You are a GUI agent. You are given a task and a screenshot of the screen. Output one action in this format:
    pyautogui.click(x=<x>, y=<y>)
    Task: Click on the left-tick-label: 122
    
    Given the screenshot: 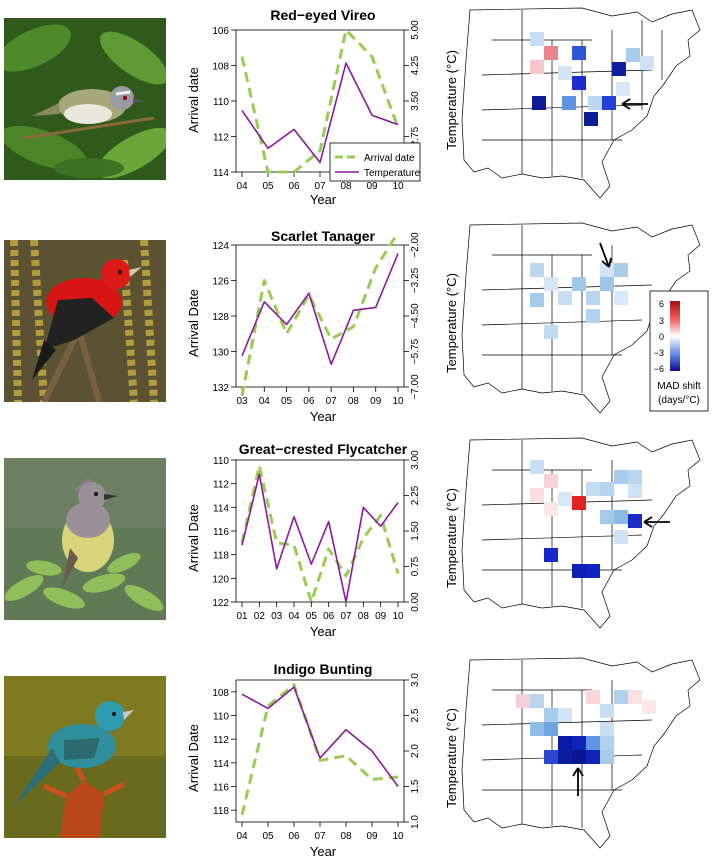 What is the action you would take?
    pyautogui.click(x=220, y=603)
    